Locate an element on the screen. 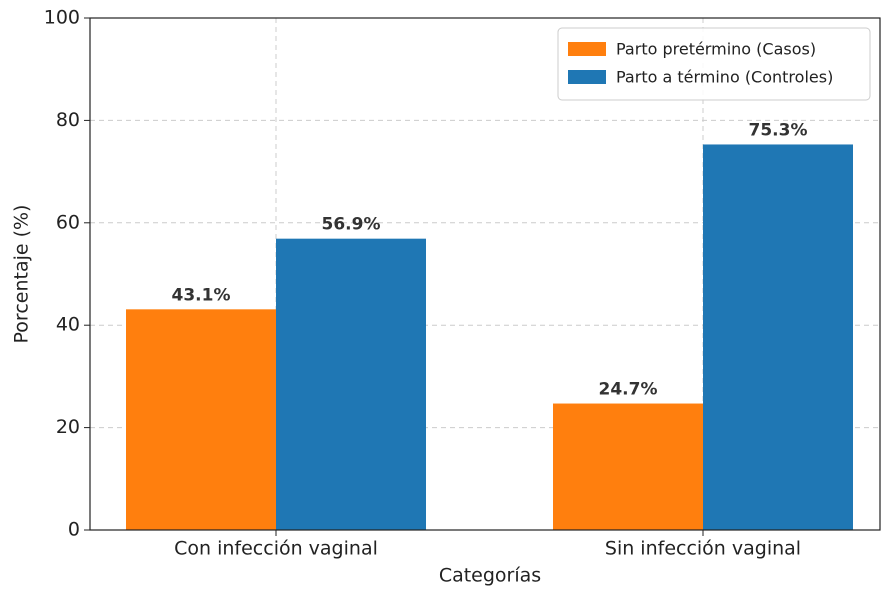  value-label: 43.1% is located at coordinates (201, 295).